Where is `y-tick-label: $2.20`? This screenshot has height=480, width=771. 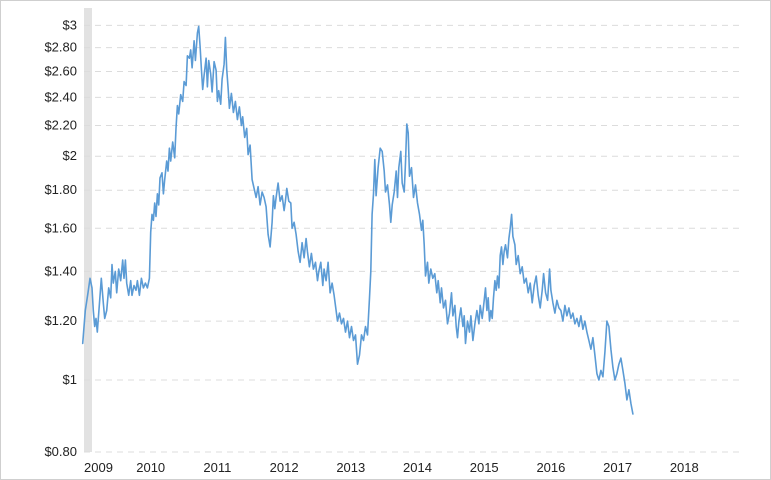 y-tick-label: $2.20 is located at coordinates (60, 124).